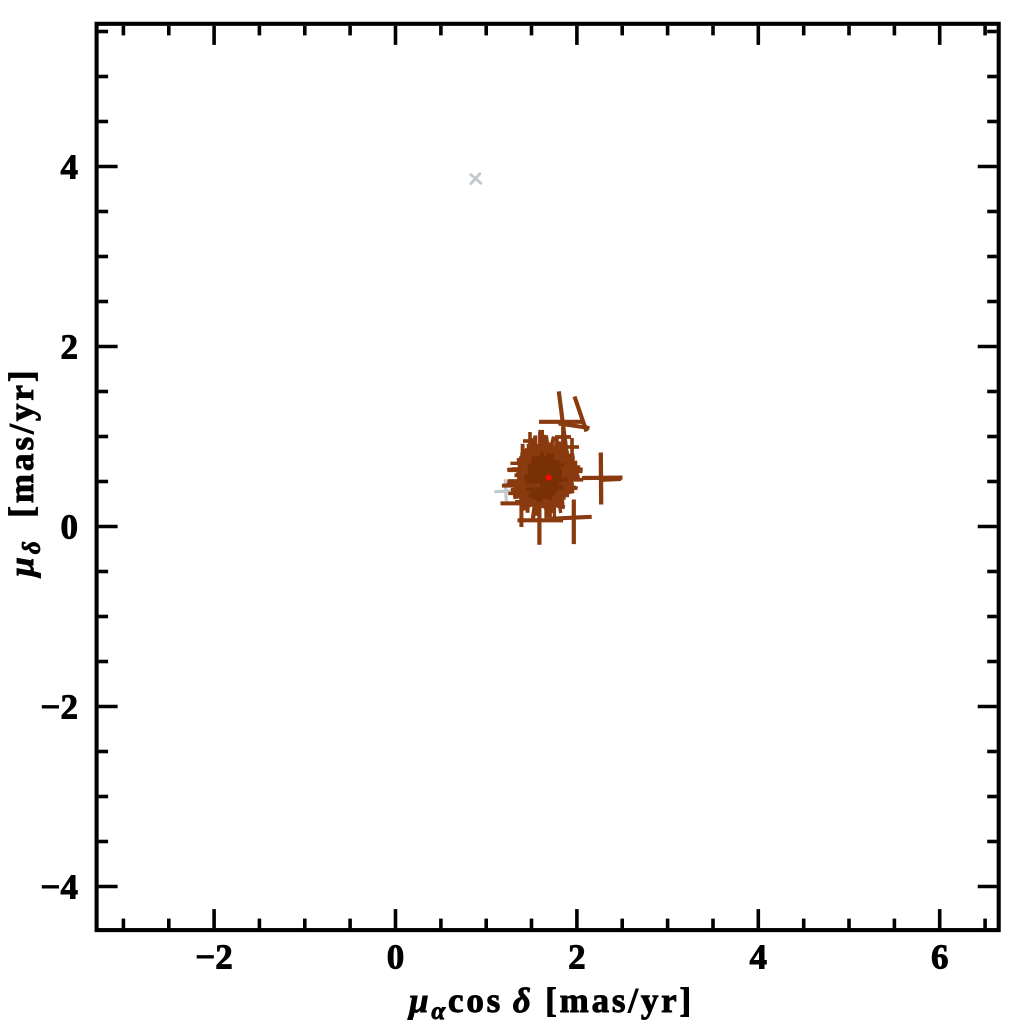 This screenshot has width=1024, height=1024. What do you see at coordinates (550, 1002) in the screenshot?
I see `svg-text: μαcos δ [mas/yr]` at bounding box center [550, 1002].